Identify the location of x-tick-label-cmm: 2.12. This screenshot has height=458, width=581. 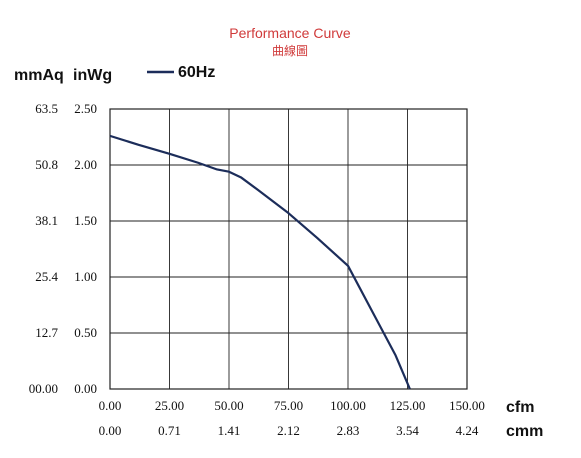
(288, 430).